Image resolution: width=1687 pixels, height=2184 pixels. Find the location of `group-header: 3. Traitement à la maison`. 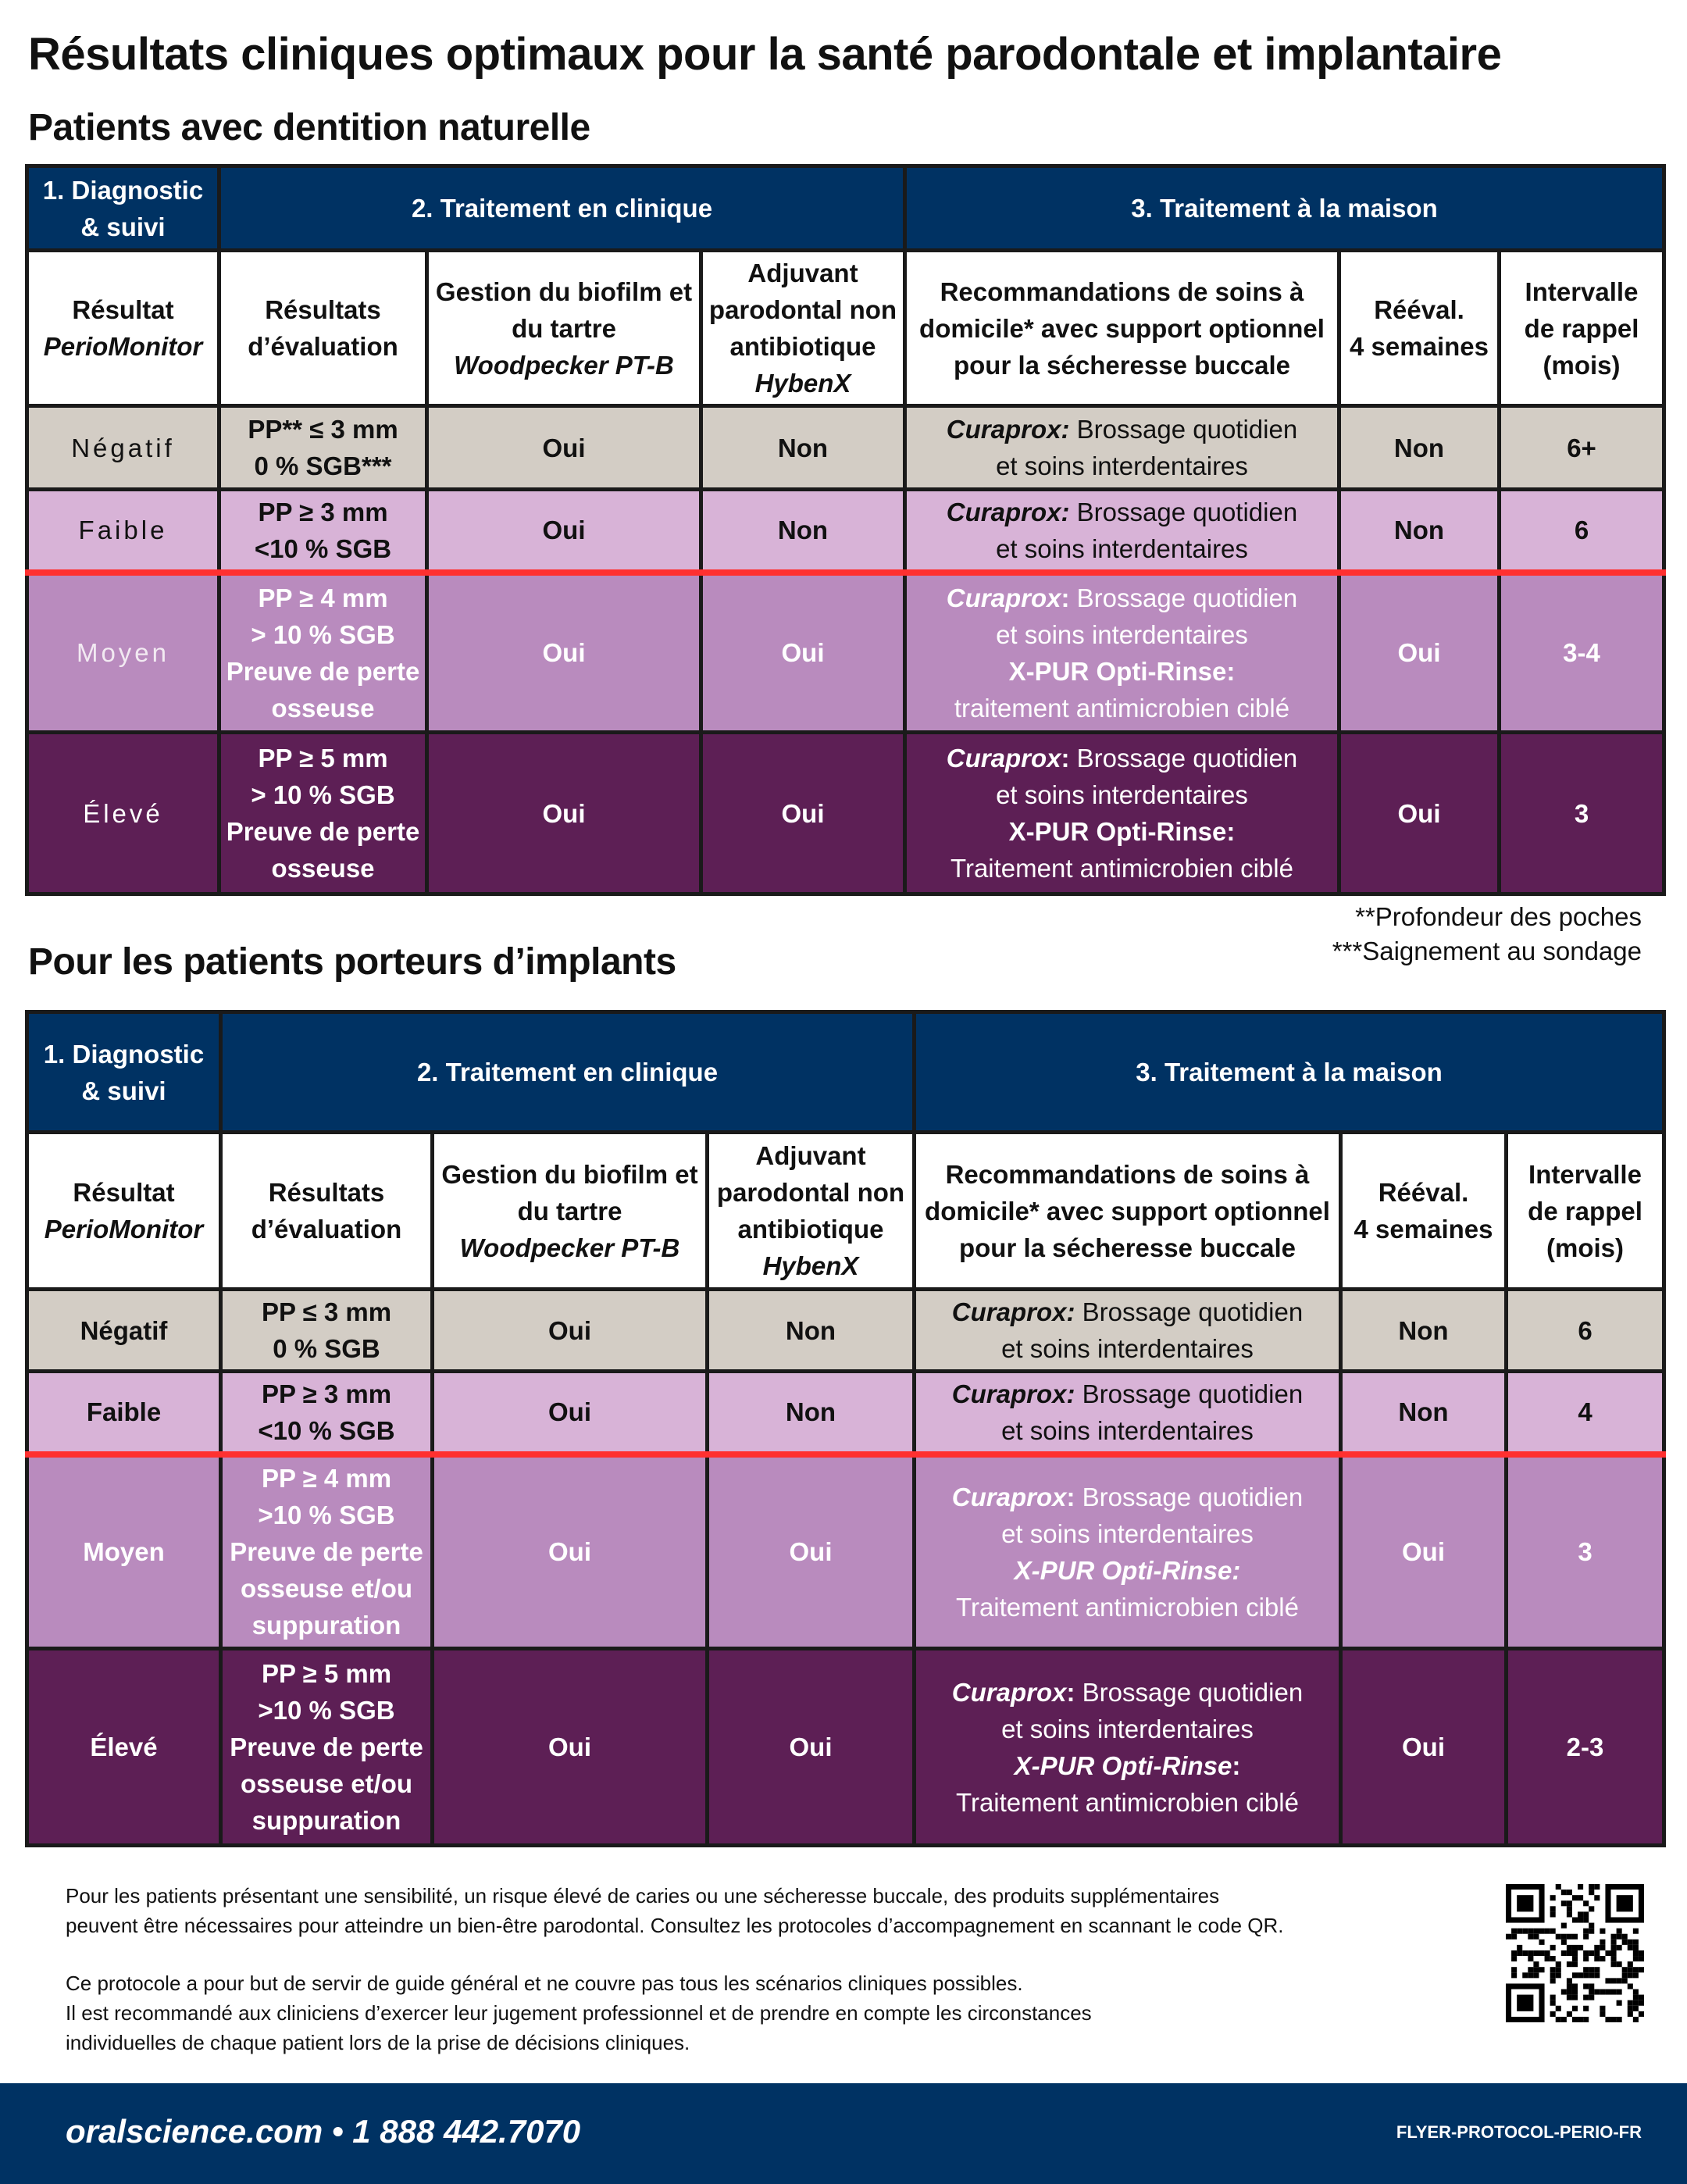

group-header: 3. Traitement à la maison is located at coordinates (1289, 1072).